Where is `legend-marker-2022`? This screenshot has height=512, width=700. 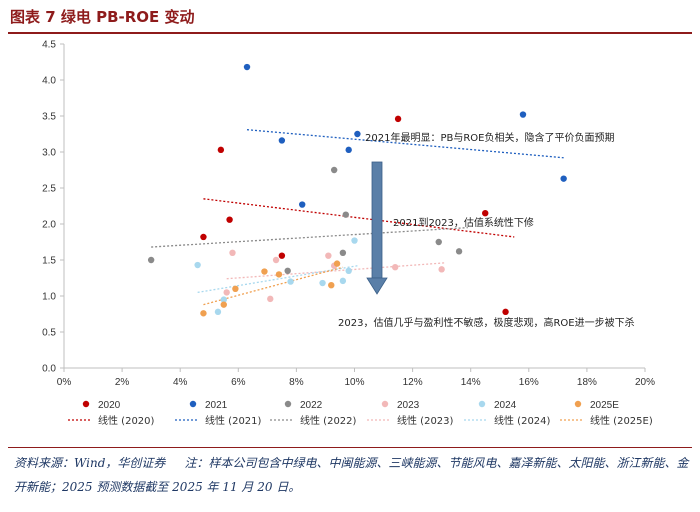
legend-marker-2022 is located at coordinates (288, 404).